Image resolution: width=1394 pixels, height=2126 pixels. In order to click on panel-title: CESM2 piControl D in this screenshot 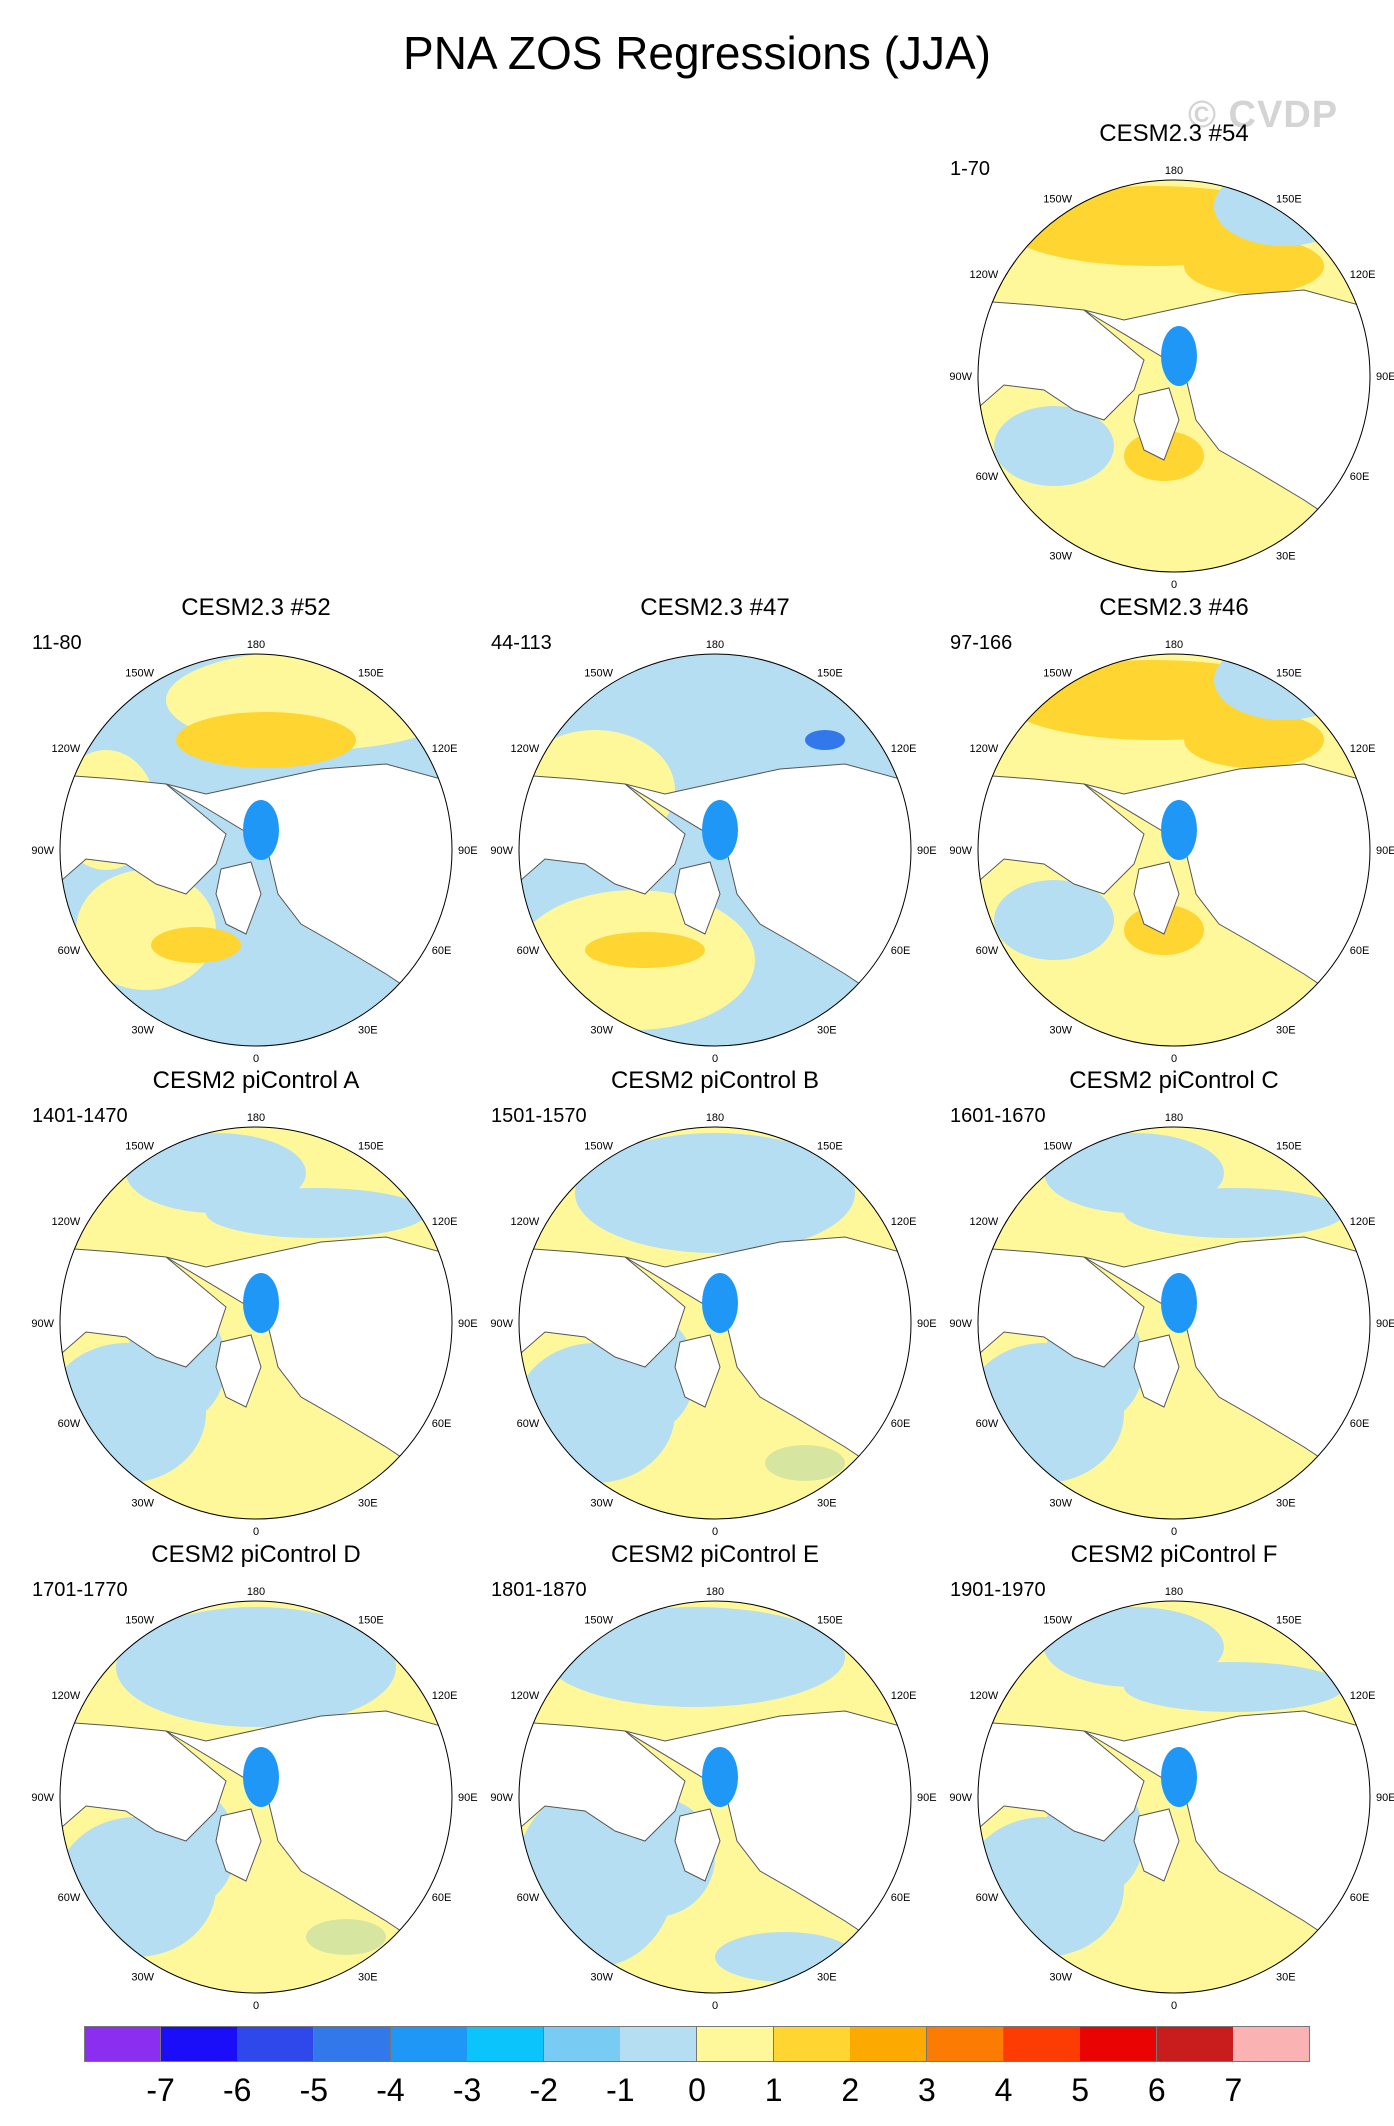, I will do `click(256, 1554)`.